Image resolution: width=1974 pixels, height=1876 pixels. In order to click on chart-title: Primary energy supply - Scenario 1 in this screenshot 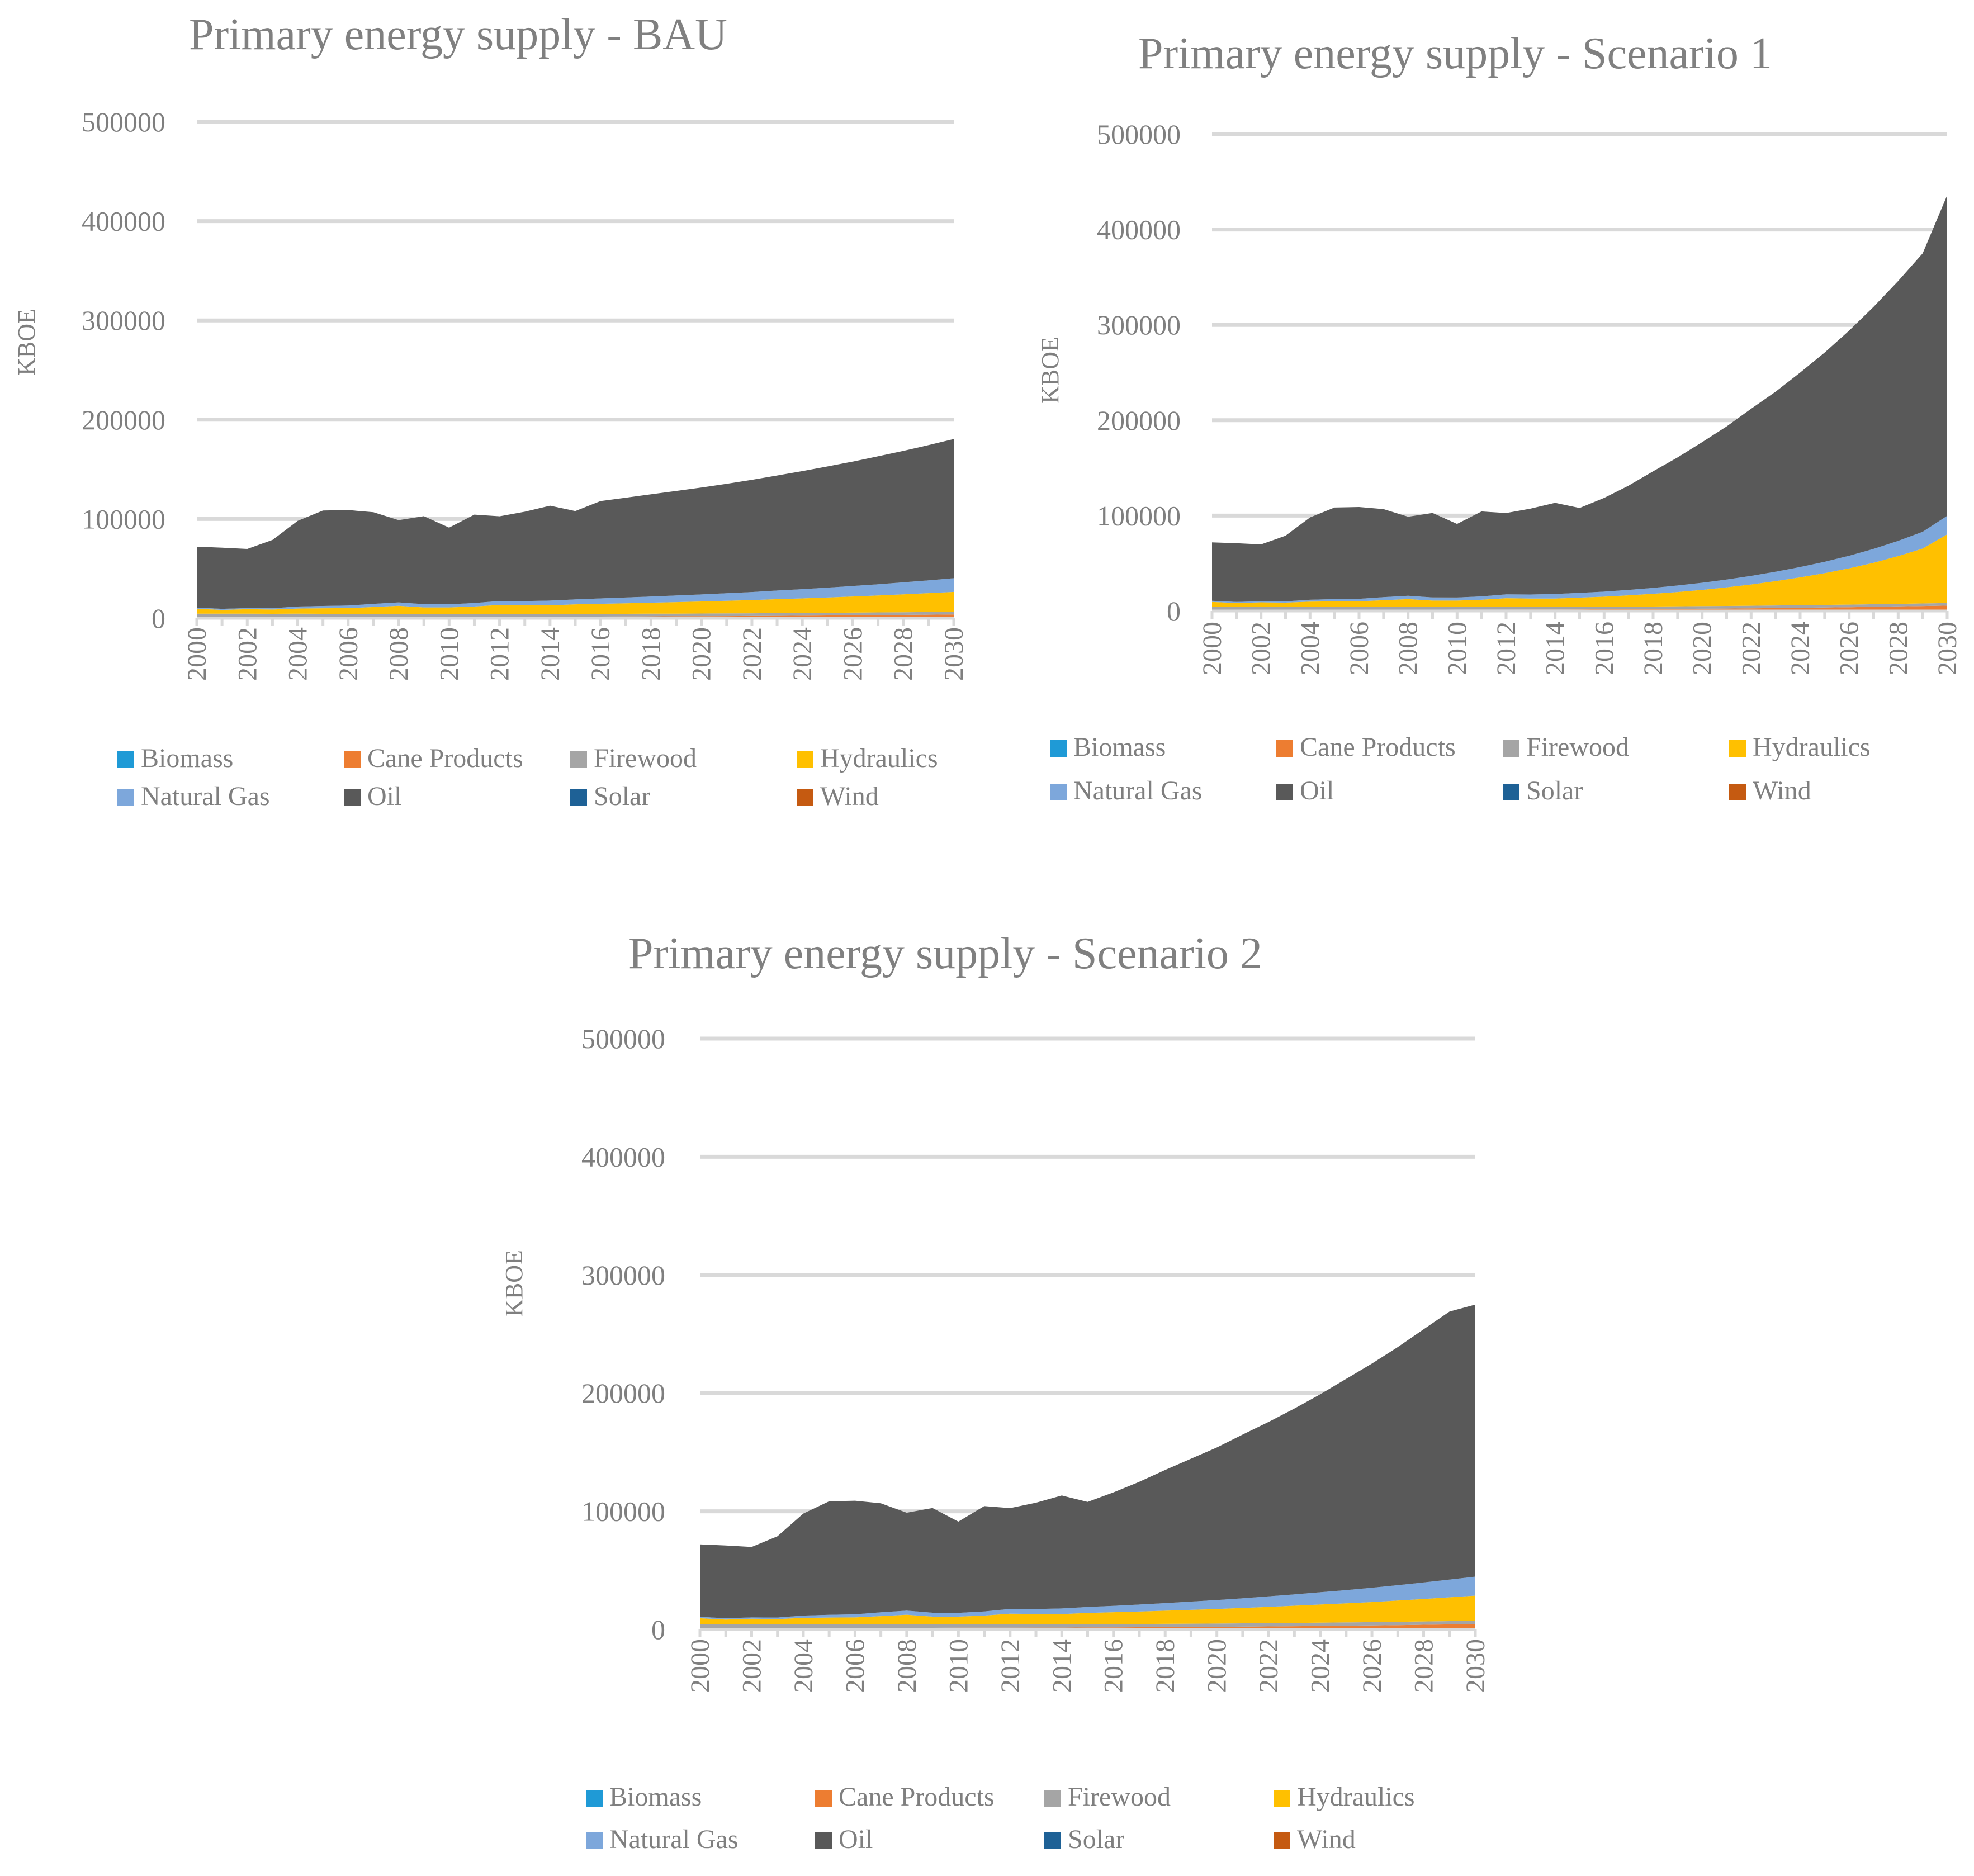, I will do `click(1455, 53)`.